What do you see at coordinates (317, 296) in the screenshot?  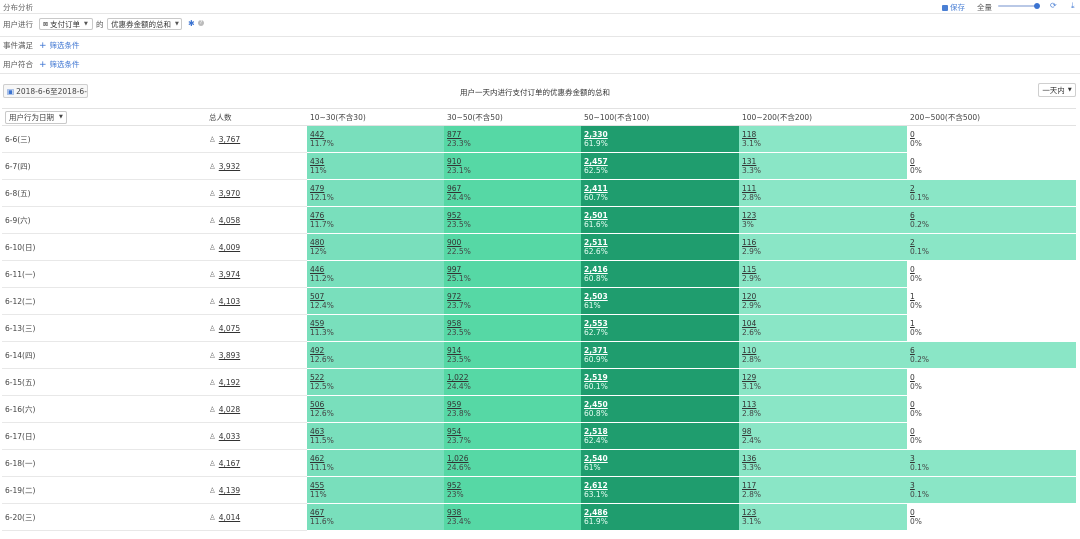 I see `bucket-count-link: 507` at bounding box center [317, 296].